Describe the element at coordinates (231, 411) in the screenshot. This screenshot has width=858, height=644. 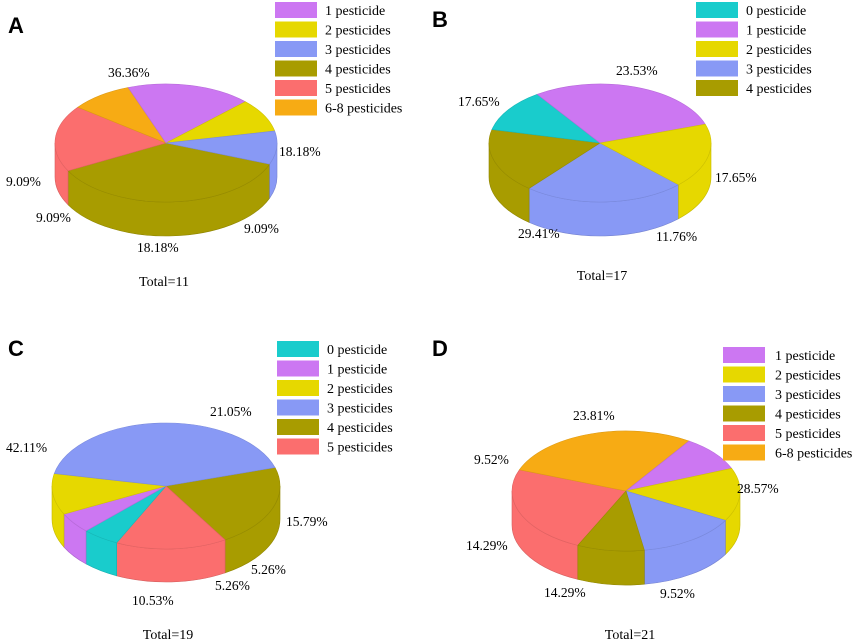
I see `slice-label: 21.05%` at that location.